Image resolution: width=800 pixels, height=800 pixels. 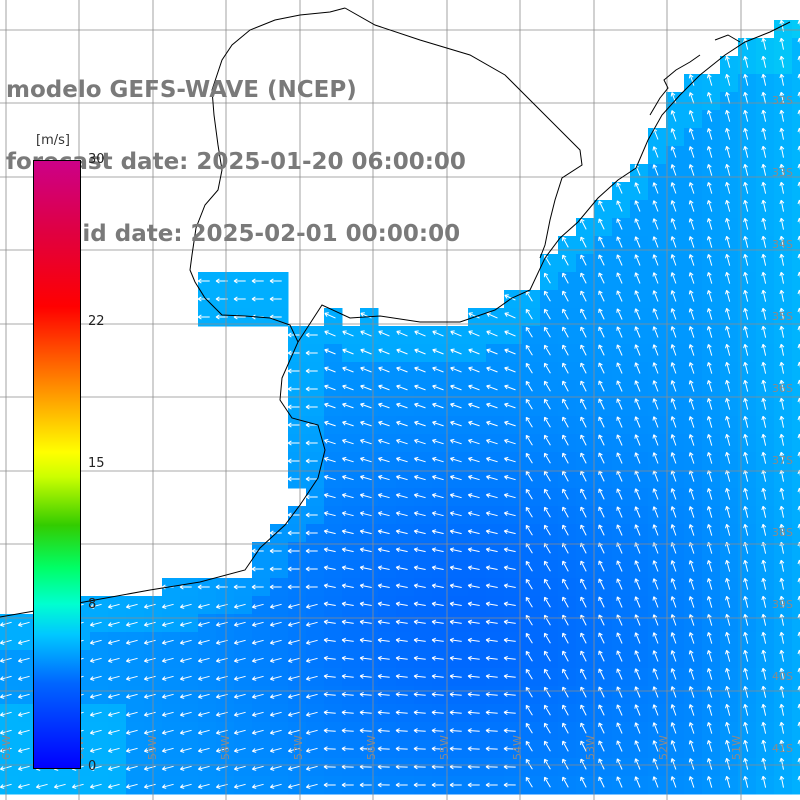 I want to click on lagoon-outline, so click(x=695, y=75).